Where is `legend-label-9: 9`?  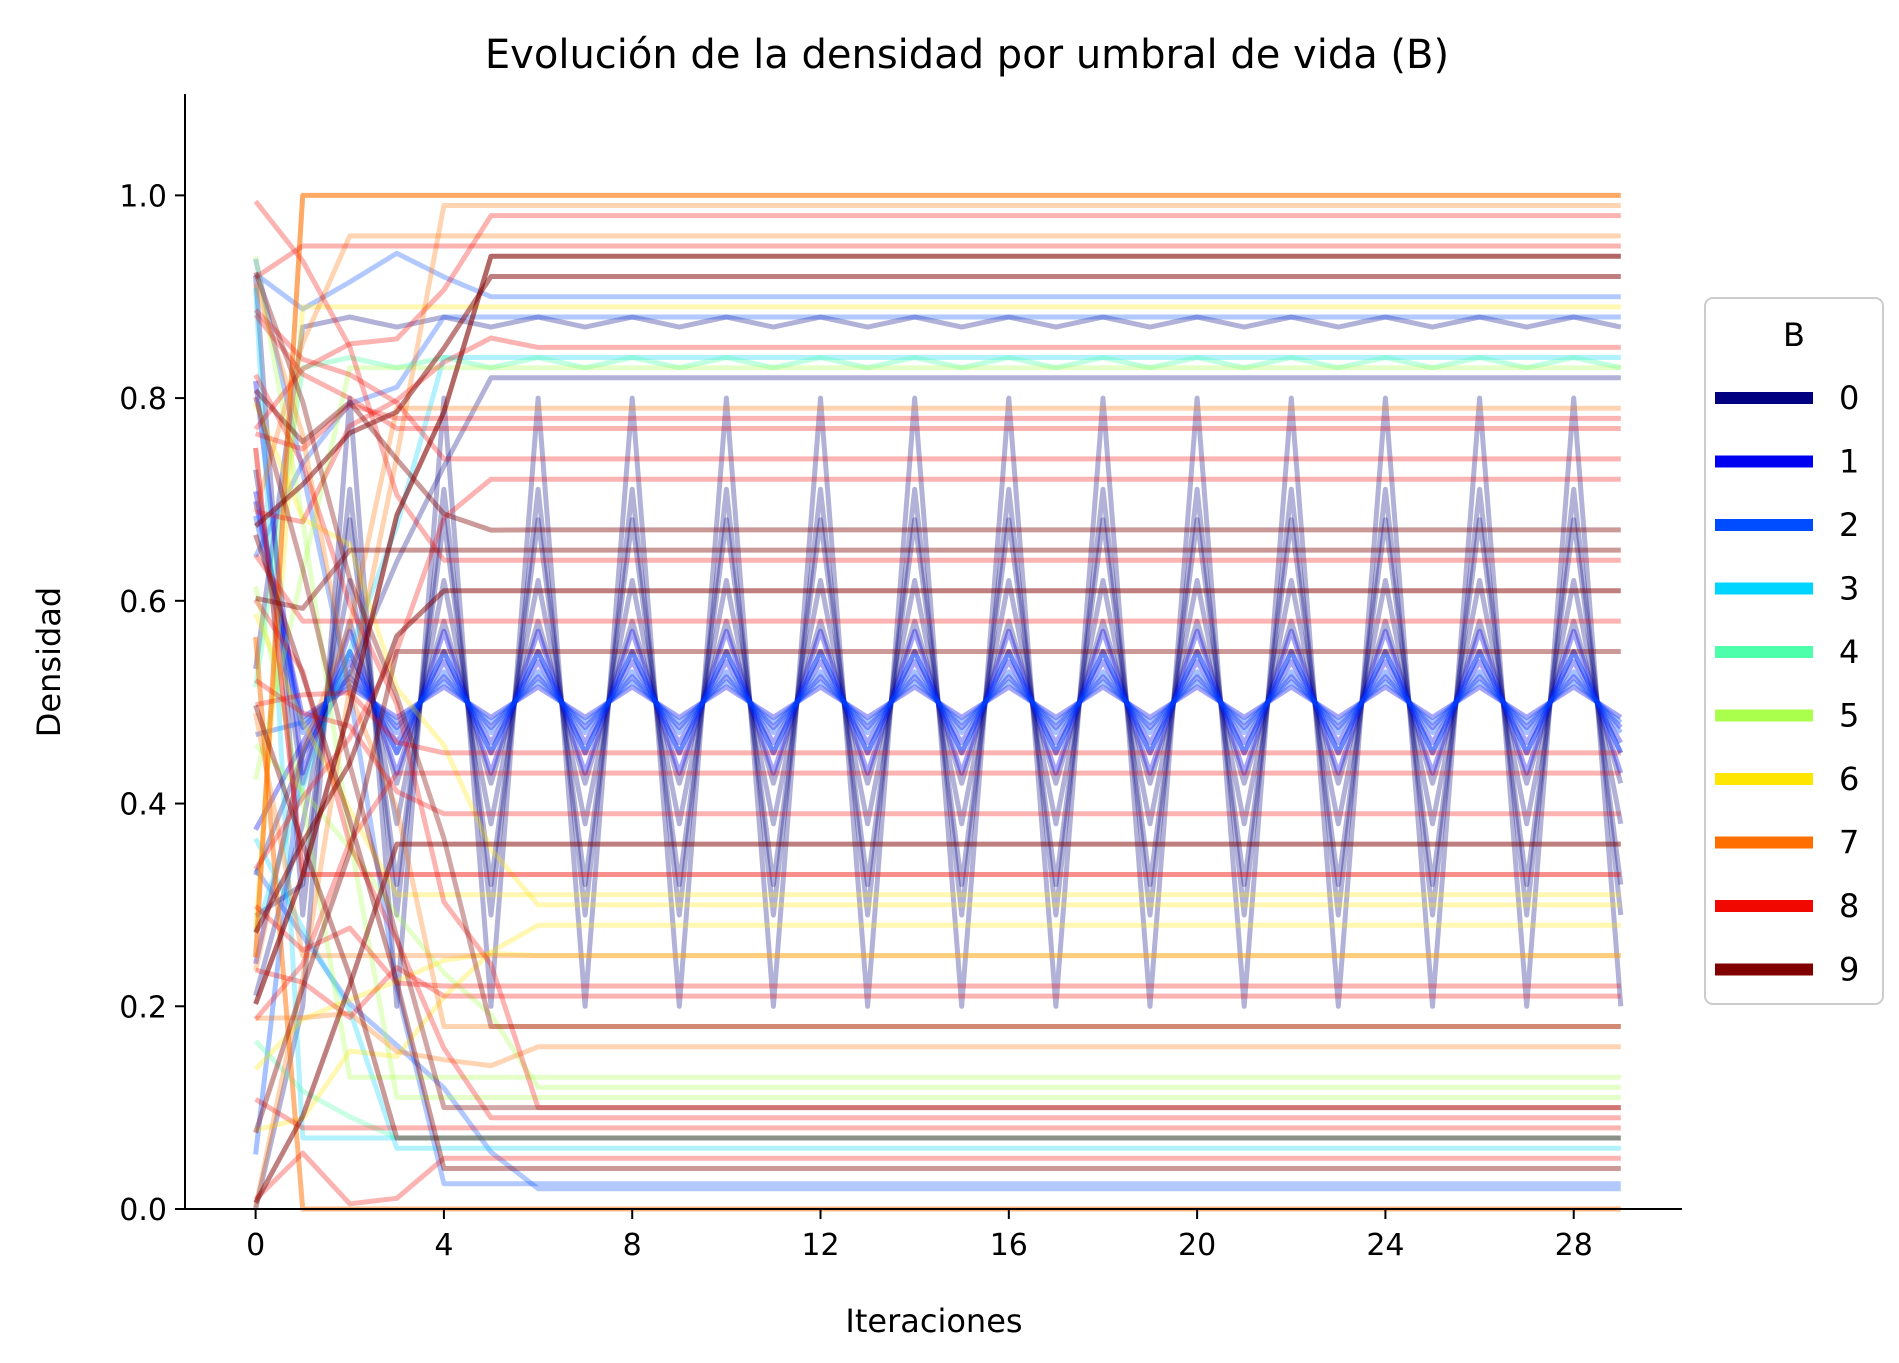 legend-label-9: 9 is located at coordinates (1849, 970).